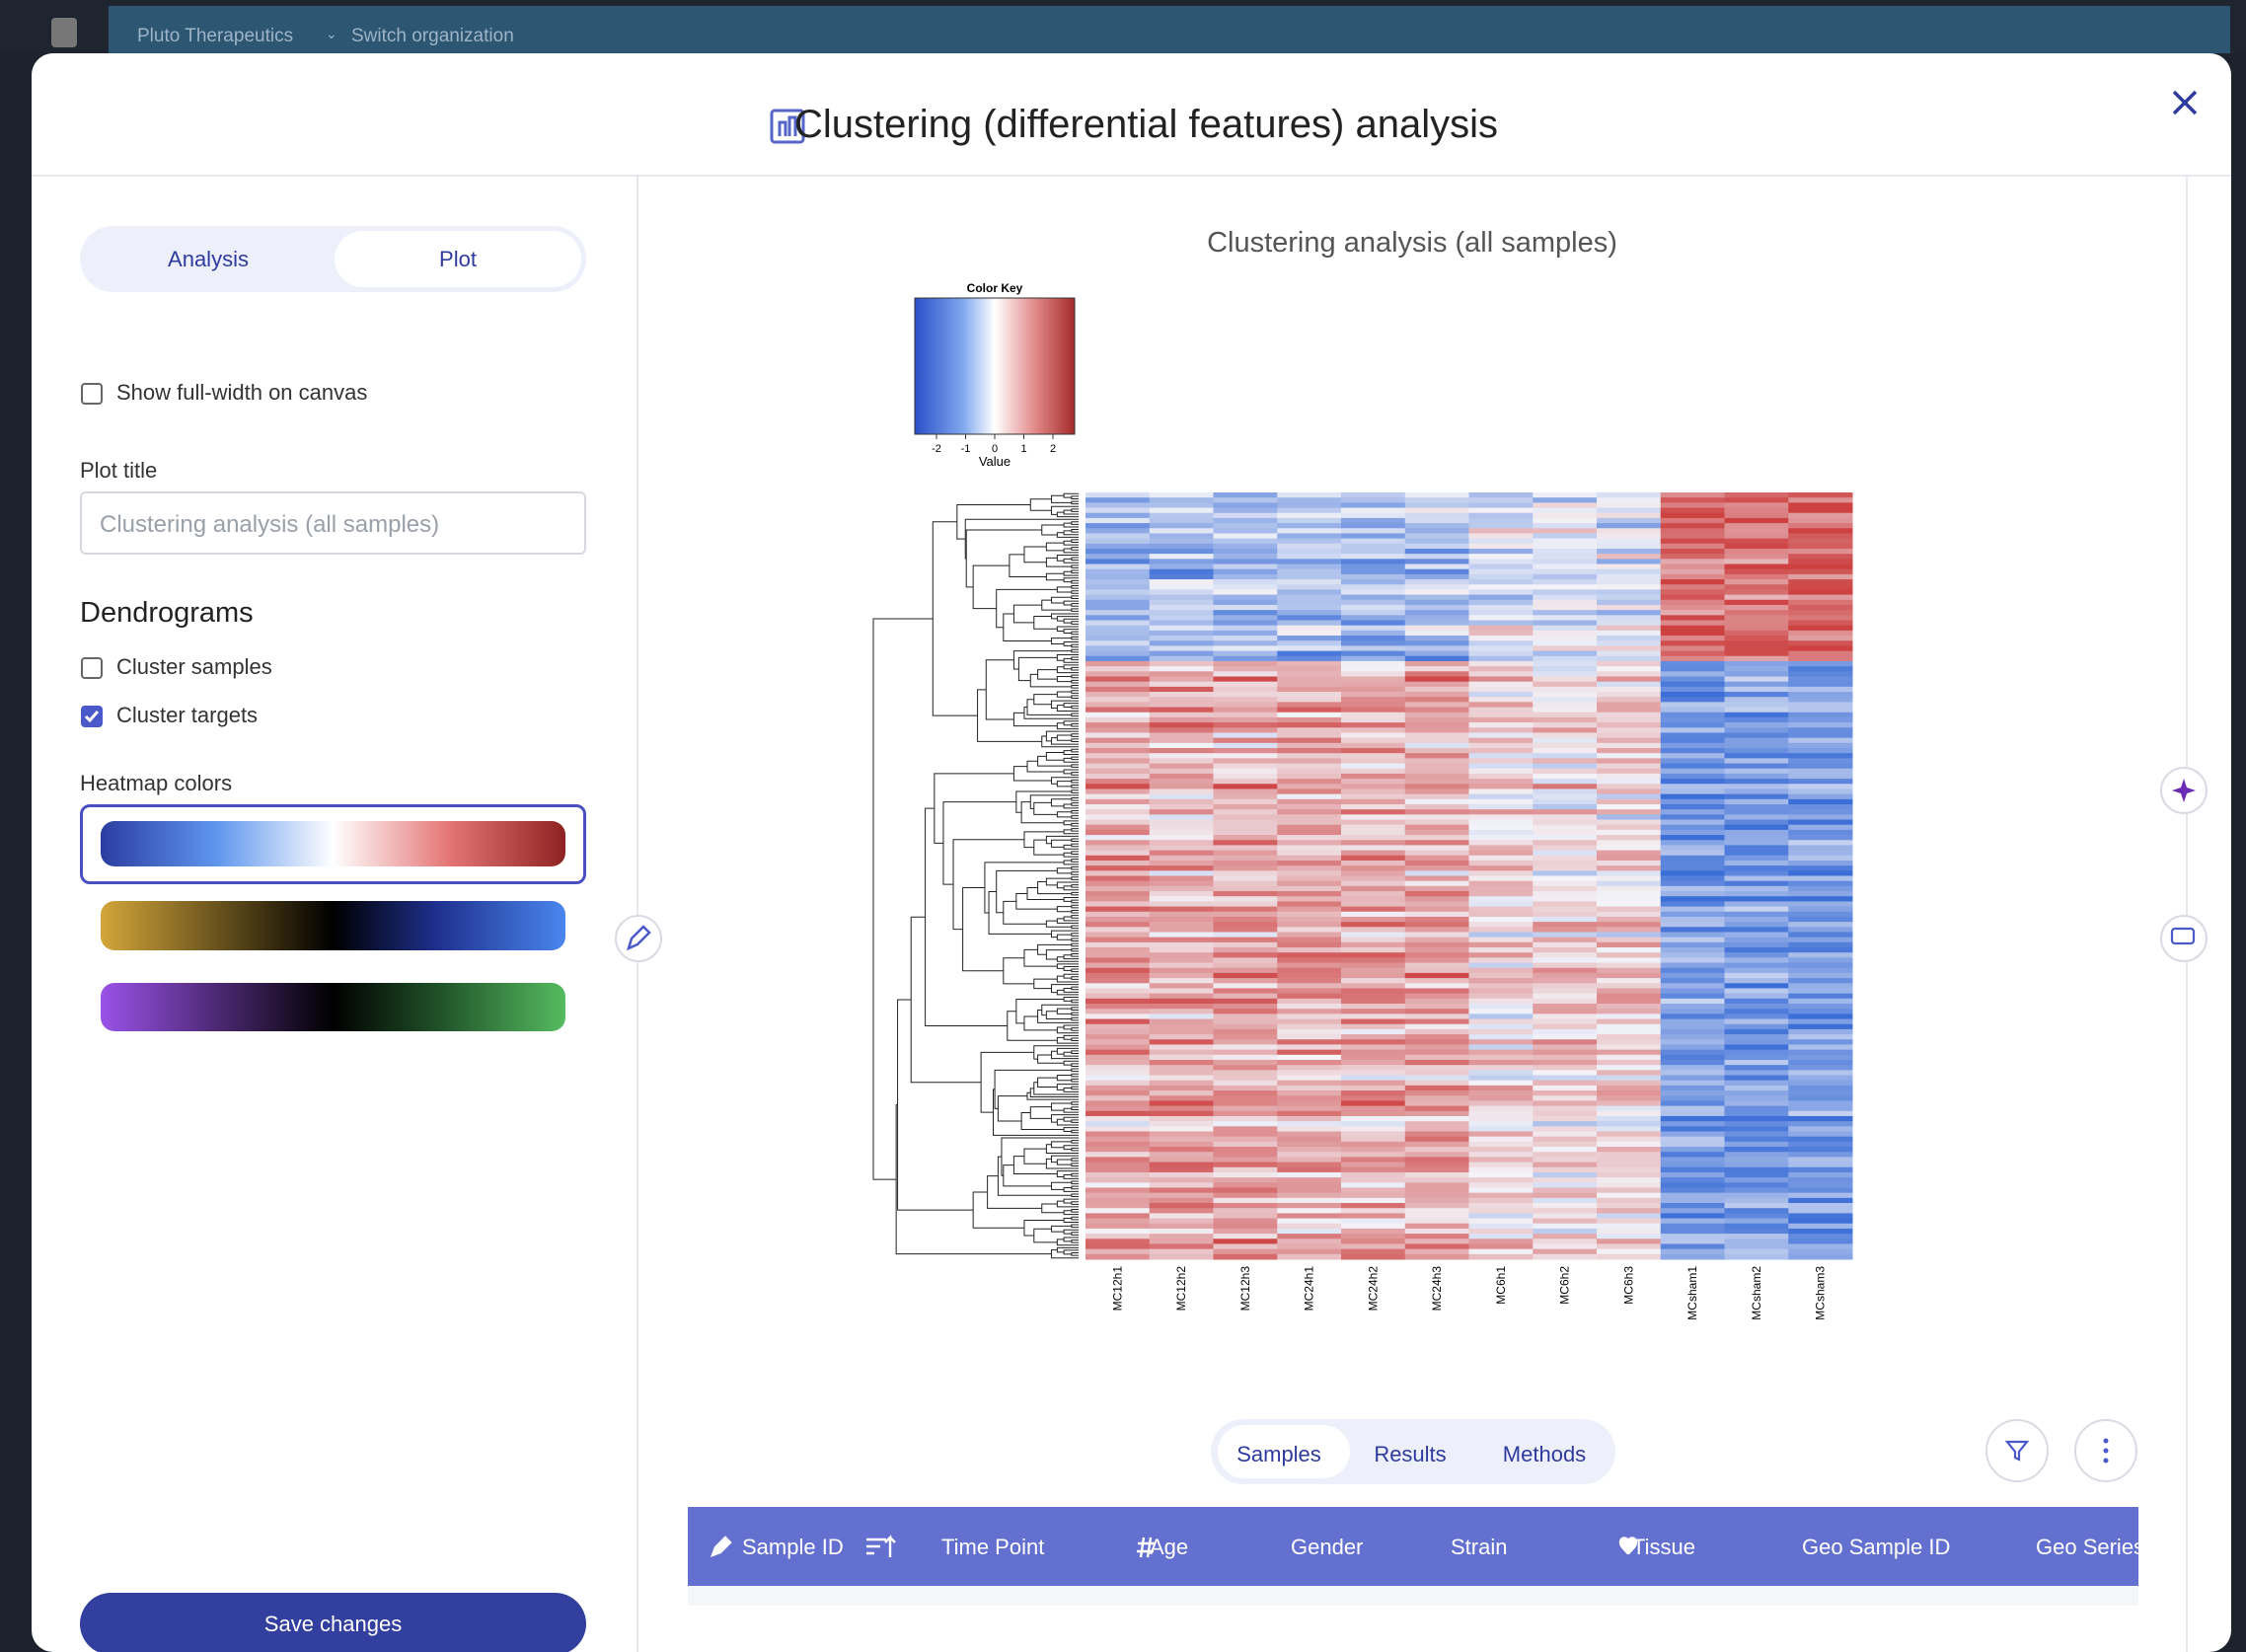  I want to click on switch-org: Switch organization, so click(432, 36).